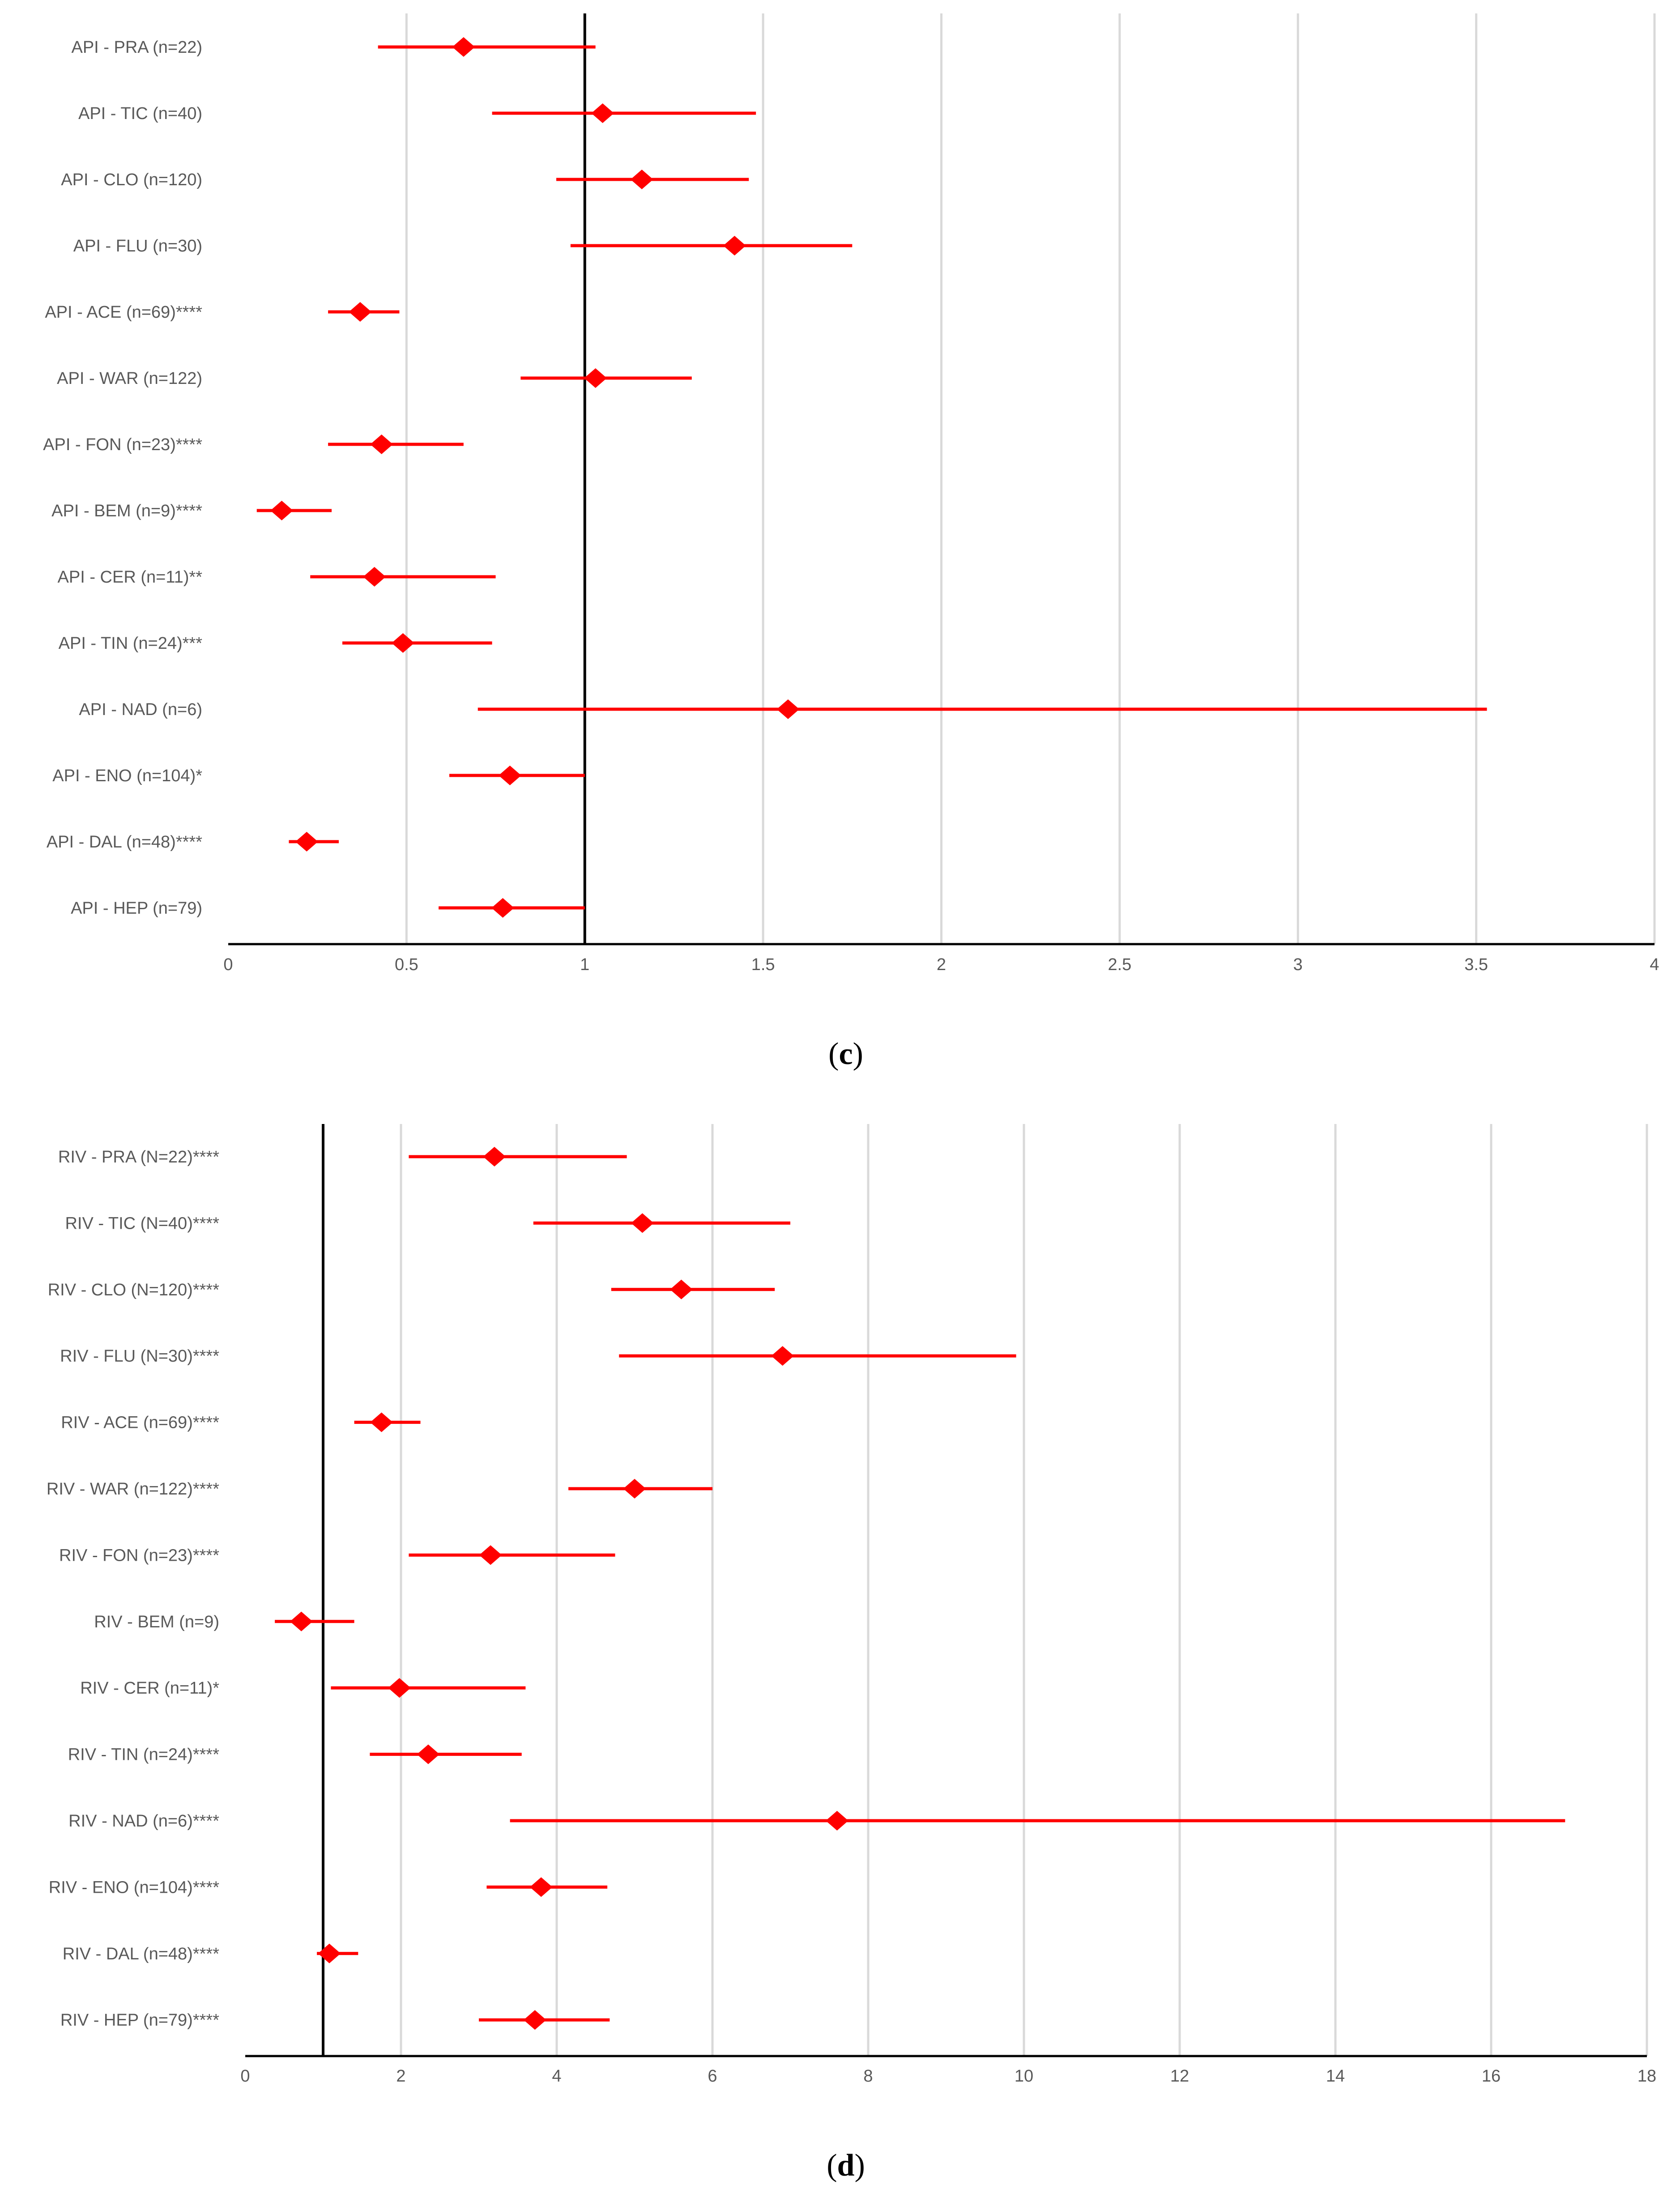  Describe the element at coordinates (137, 246) in the screenshot. I see `row-label: API - FLU (n=30)` at that location.